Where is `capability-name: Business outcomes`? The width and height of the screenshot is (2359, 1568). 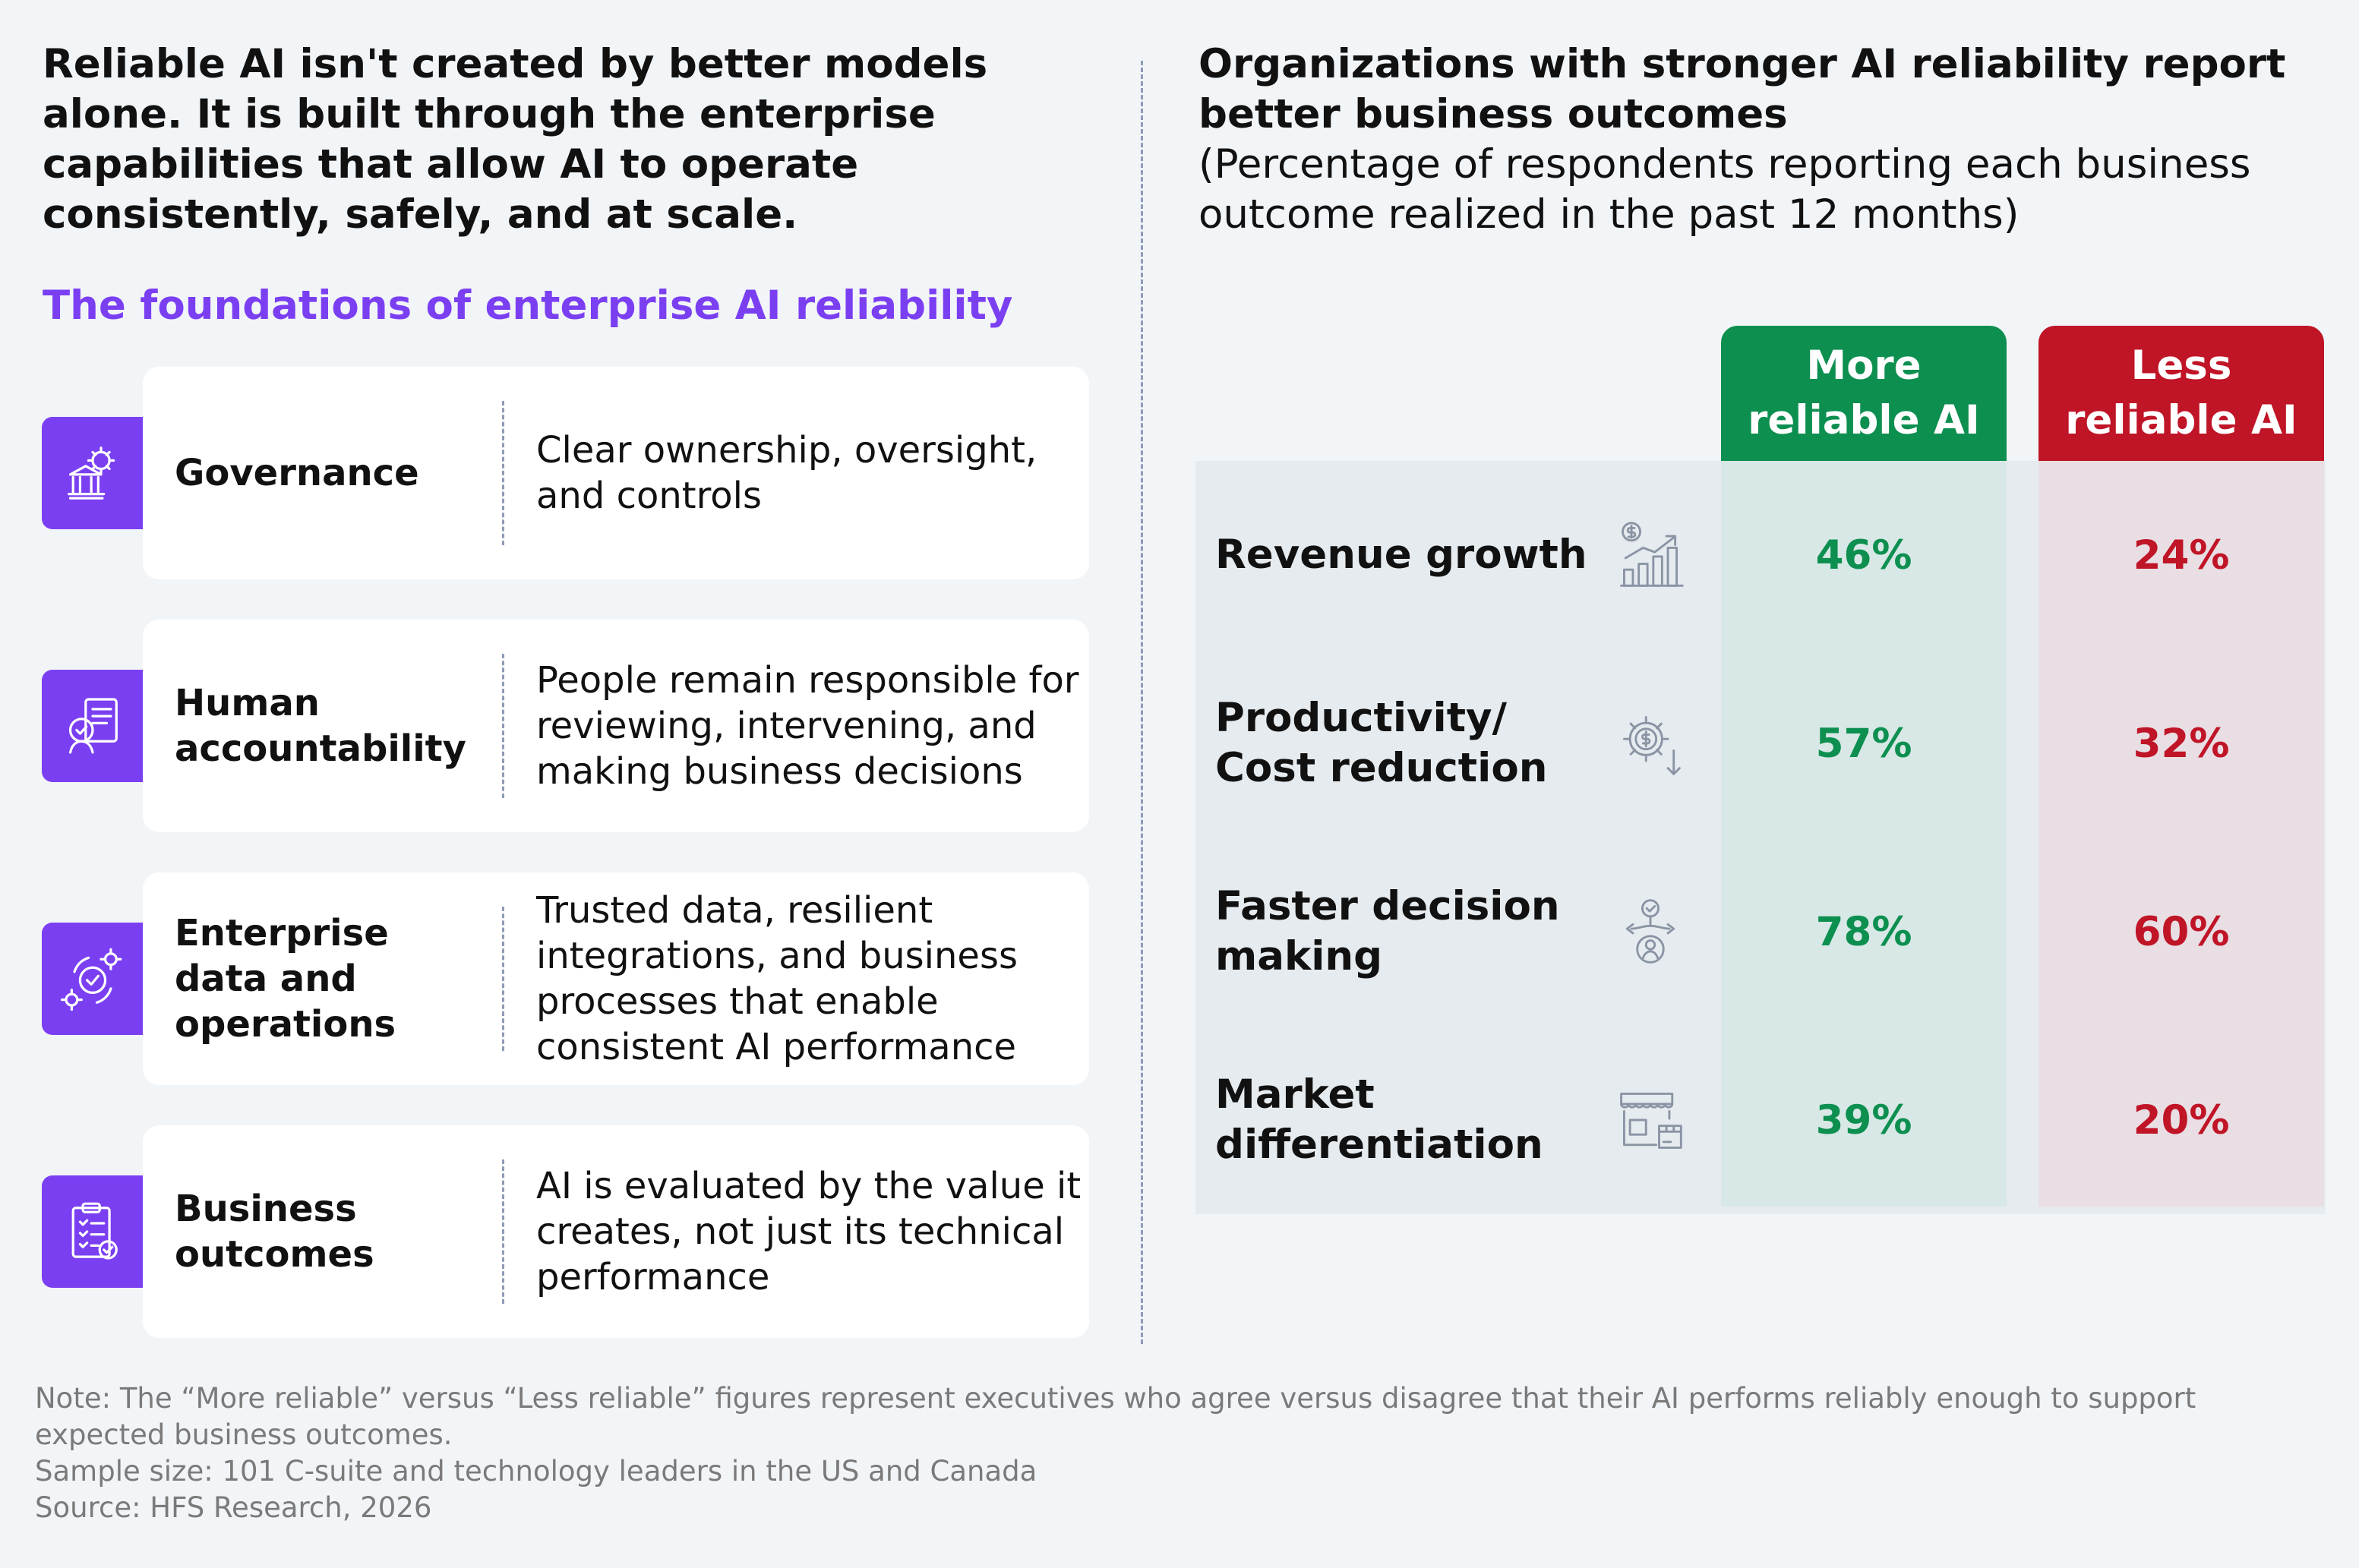
capability-name: Business outcomes is located at coordinates (274, 1232).